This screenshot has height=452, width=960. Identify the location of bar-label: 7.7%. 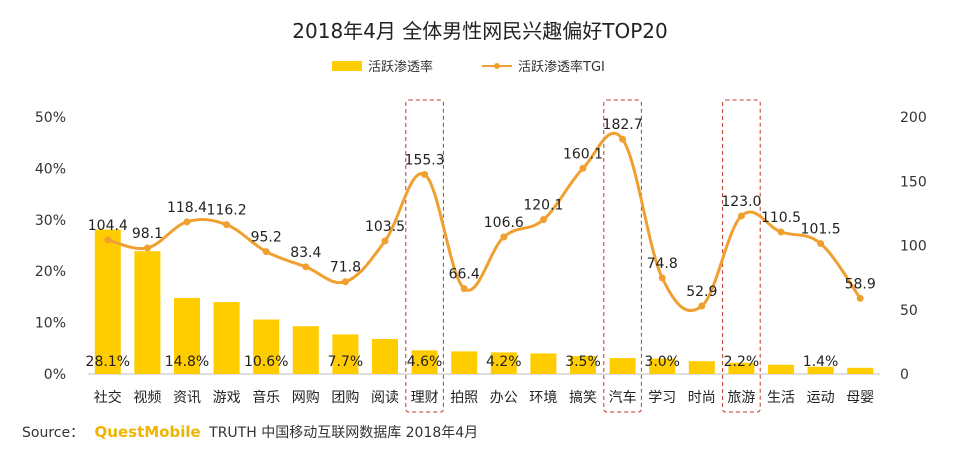
(346, 362).